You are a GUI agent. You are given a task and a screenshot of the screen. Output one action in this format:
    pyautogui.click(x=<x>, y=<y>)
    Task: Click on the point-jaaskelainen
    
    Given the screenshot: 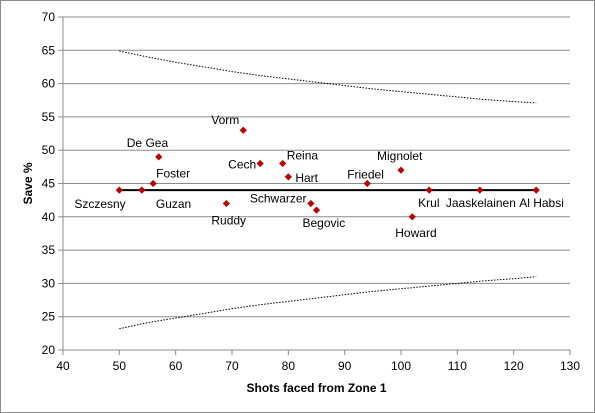 What is the action you would take?
    pyautogui.click(x=480, y=190)
    